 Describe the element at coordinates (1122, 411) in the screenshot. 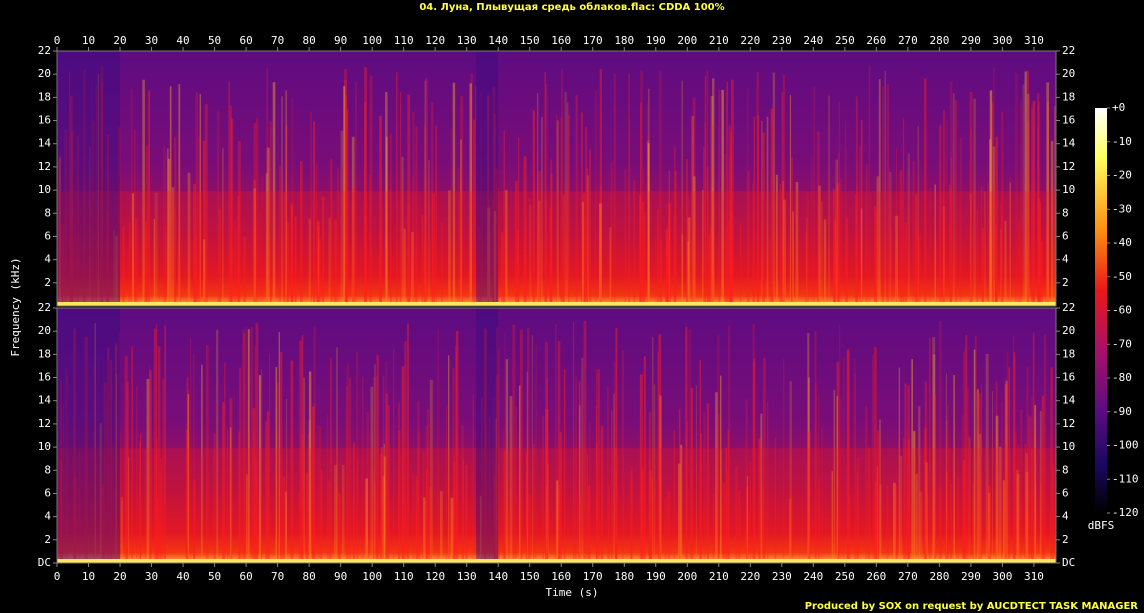

I see `colorbar-tick-label: -90` at that location.